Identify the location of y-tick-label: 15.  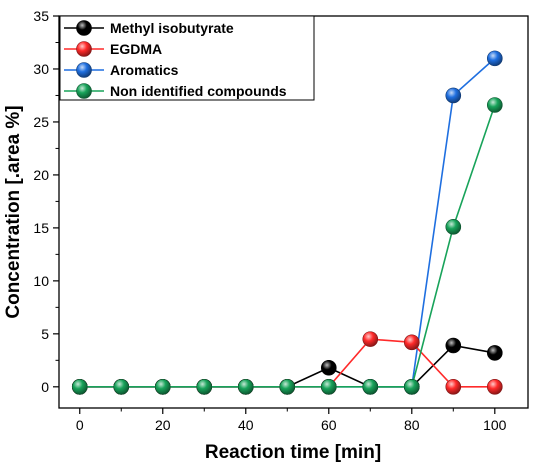
(41, 228).